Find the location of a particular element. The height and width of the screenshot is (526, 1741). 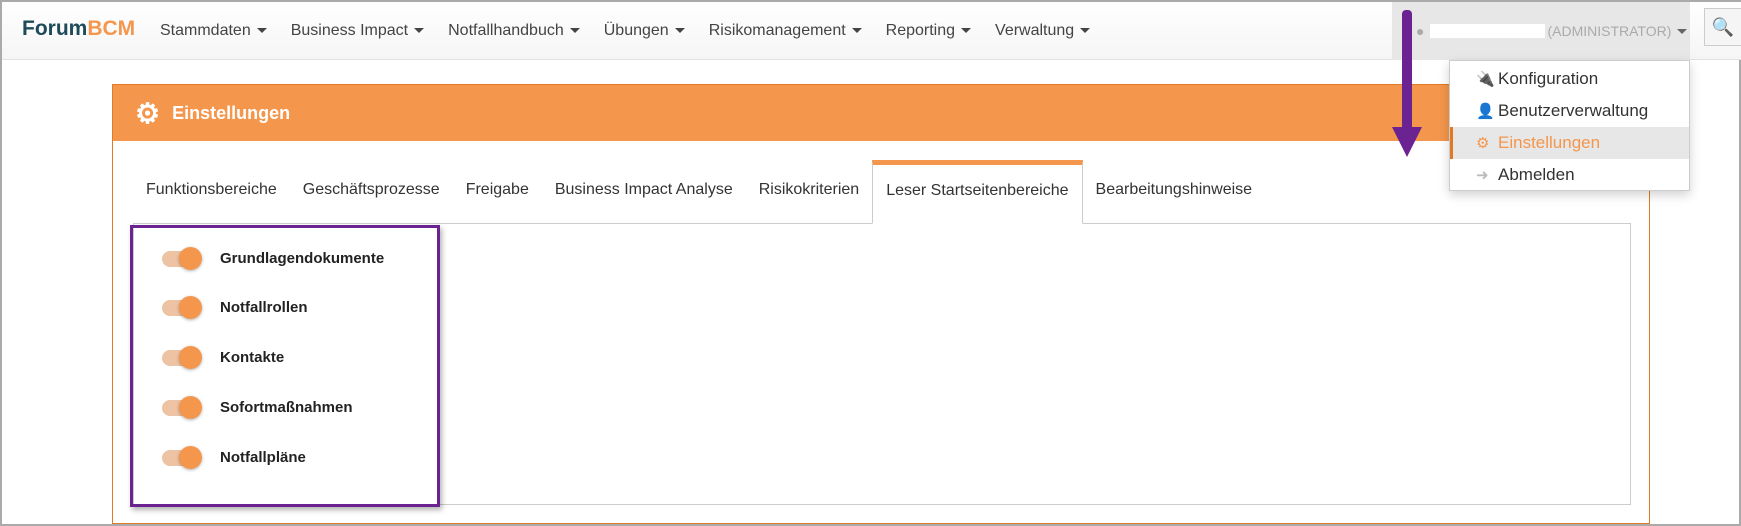

nav-verwaltung: Verwaltung is located at coordinates (1043, 31).